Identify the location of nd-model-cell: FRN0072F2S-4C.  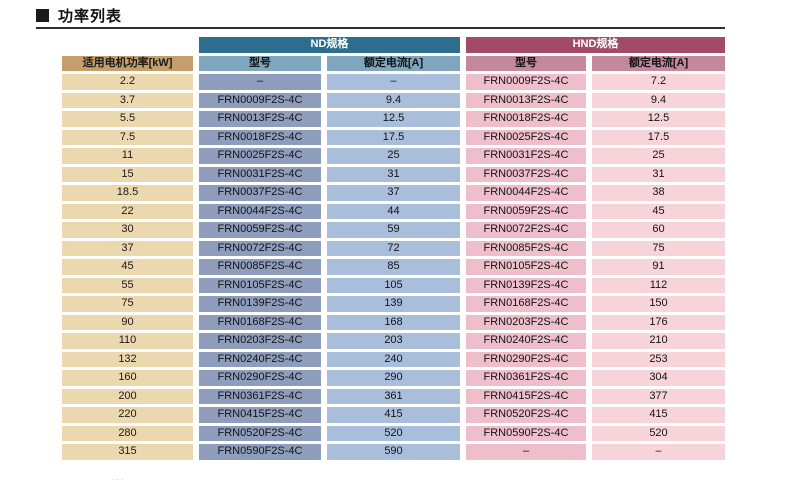
(260, 248).